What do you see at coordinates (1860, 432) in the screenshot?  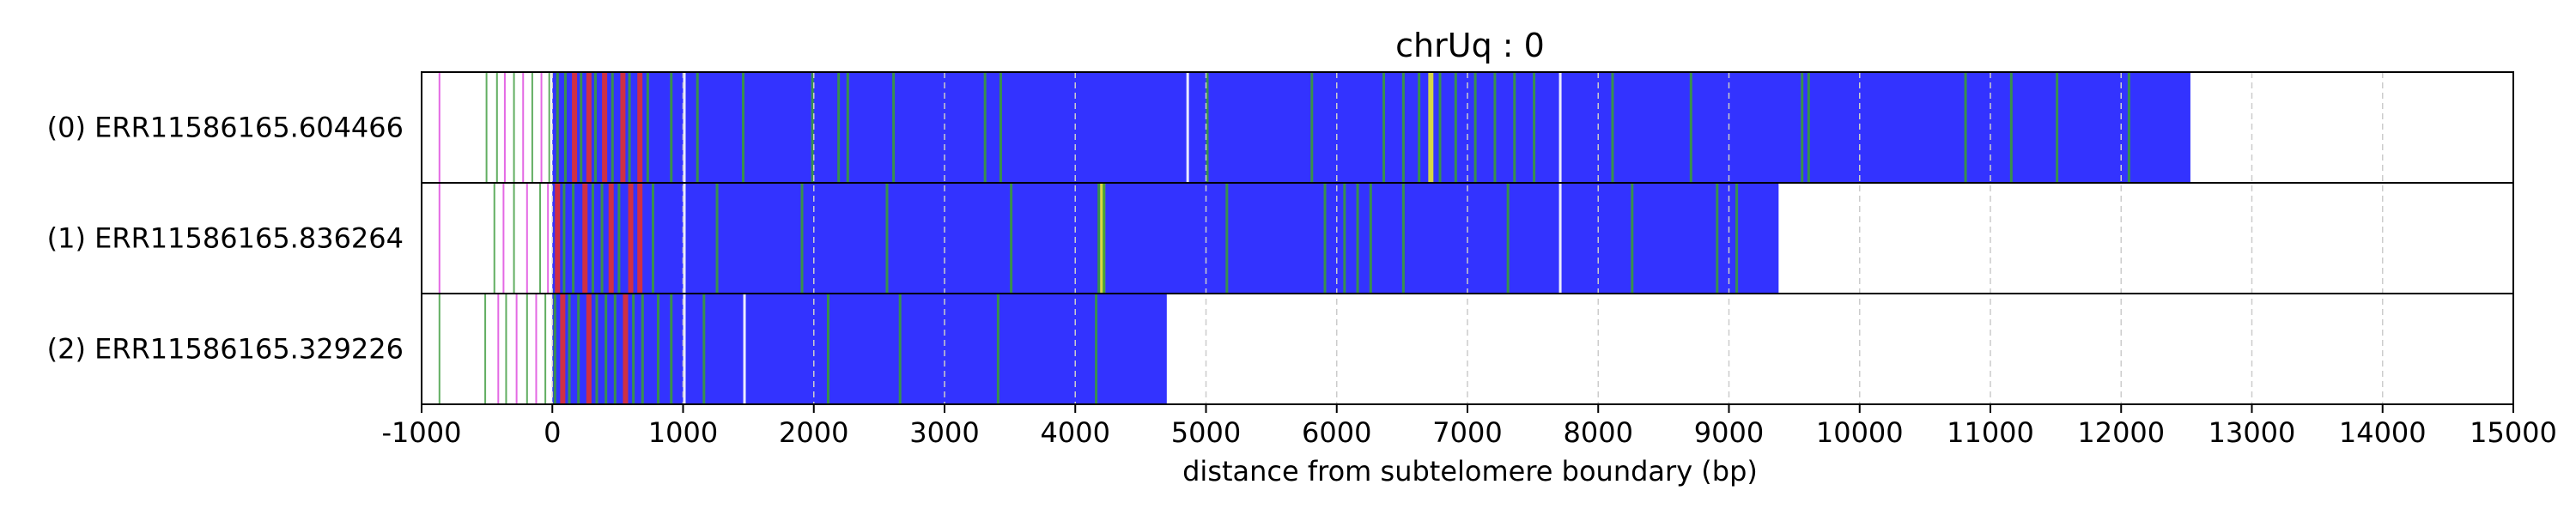 I see `x-tick-label: 10000` at bounding box center [1860, 432].